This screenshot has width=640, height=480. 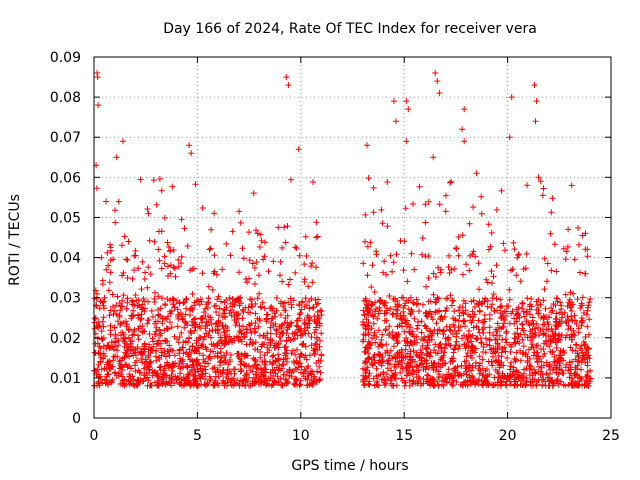 What do you see at coordinates (94, 436) in the screenshot?
I see `x-tick-label: 0` at bounding box center [94, 436].